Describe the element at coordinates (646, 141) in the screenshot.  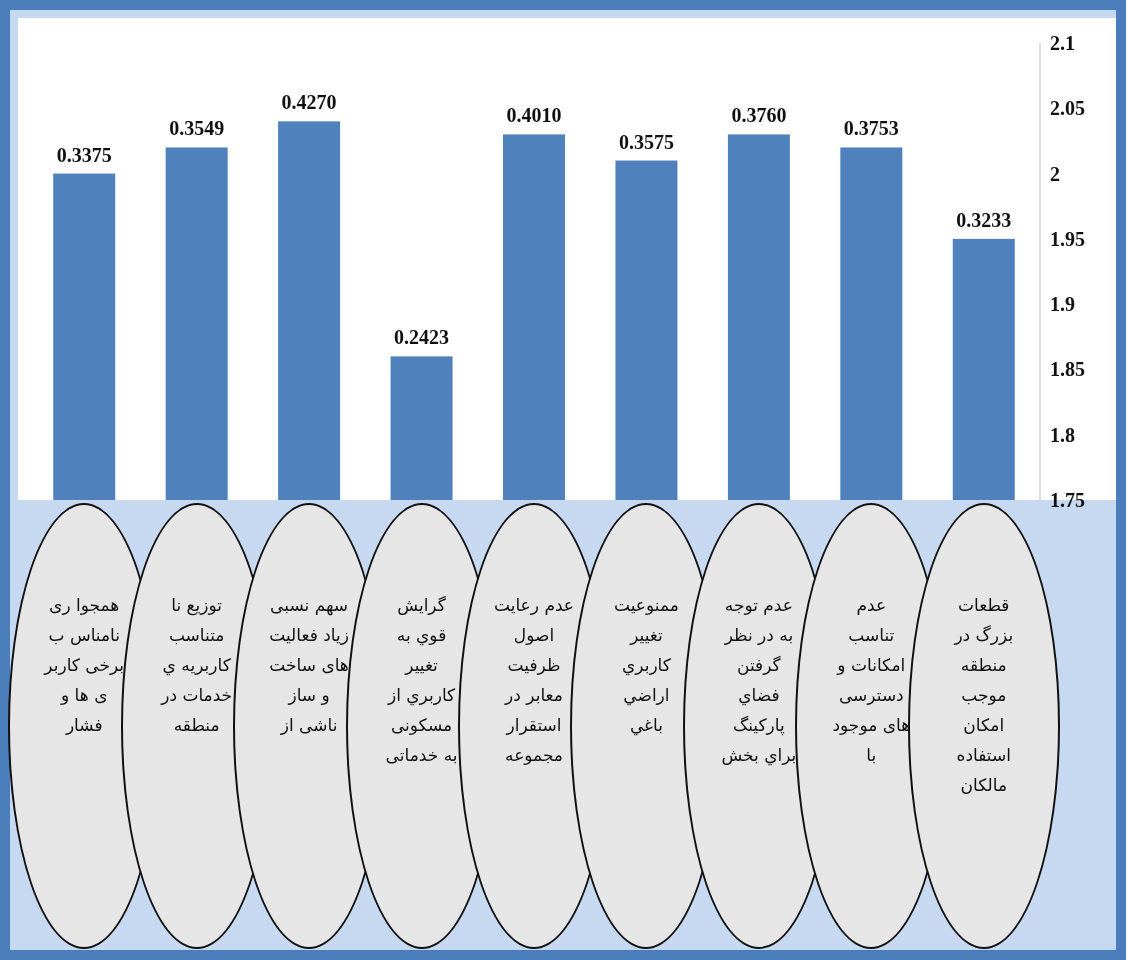
I see `annotation: 0.3575` at that location.